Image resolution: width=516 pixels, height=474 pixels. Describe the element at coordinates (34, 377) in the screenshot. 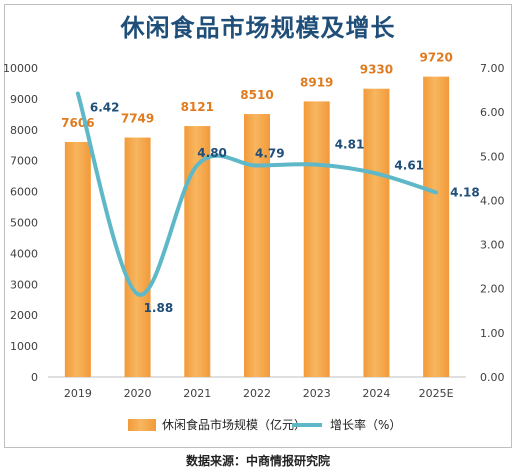

I see `y-left-tick-label: 0` at that location.